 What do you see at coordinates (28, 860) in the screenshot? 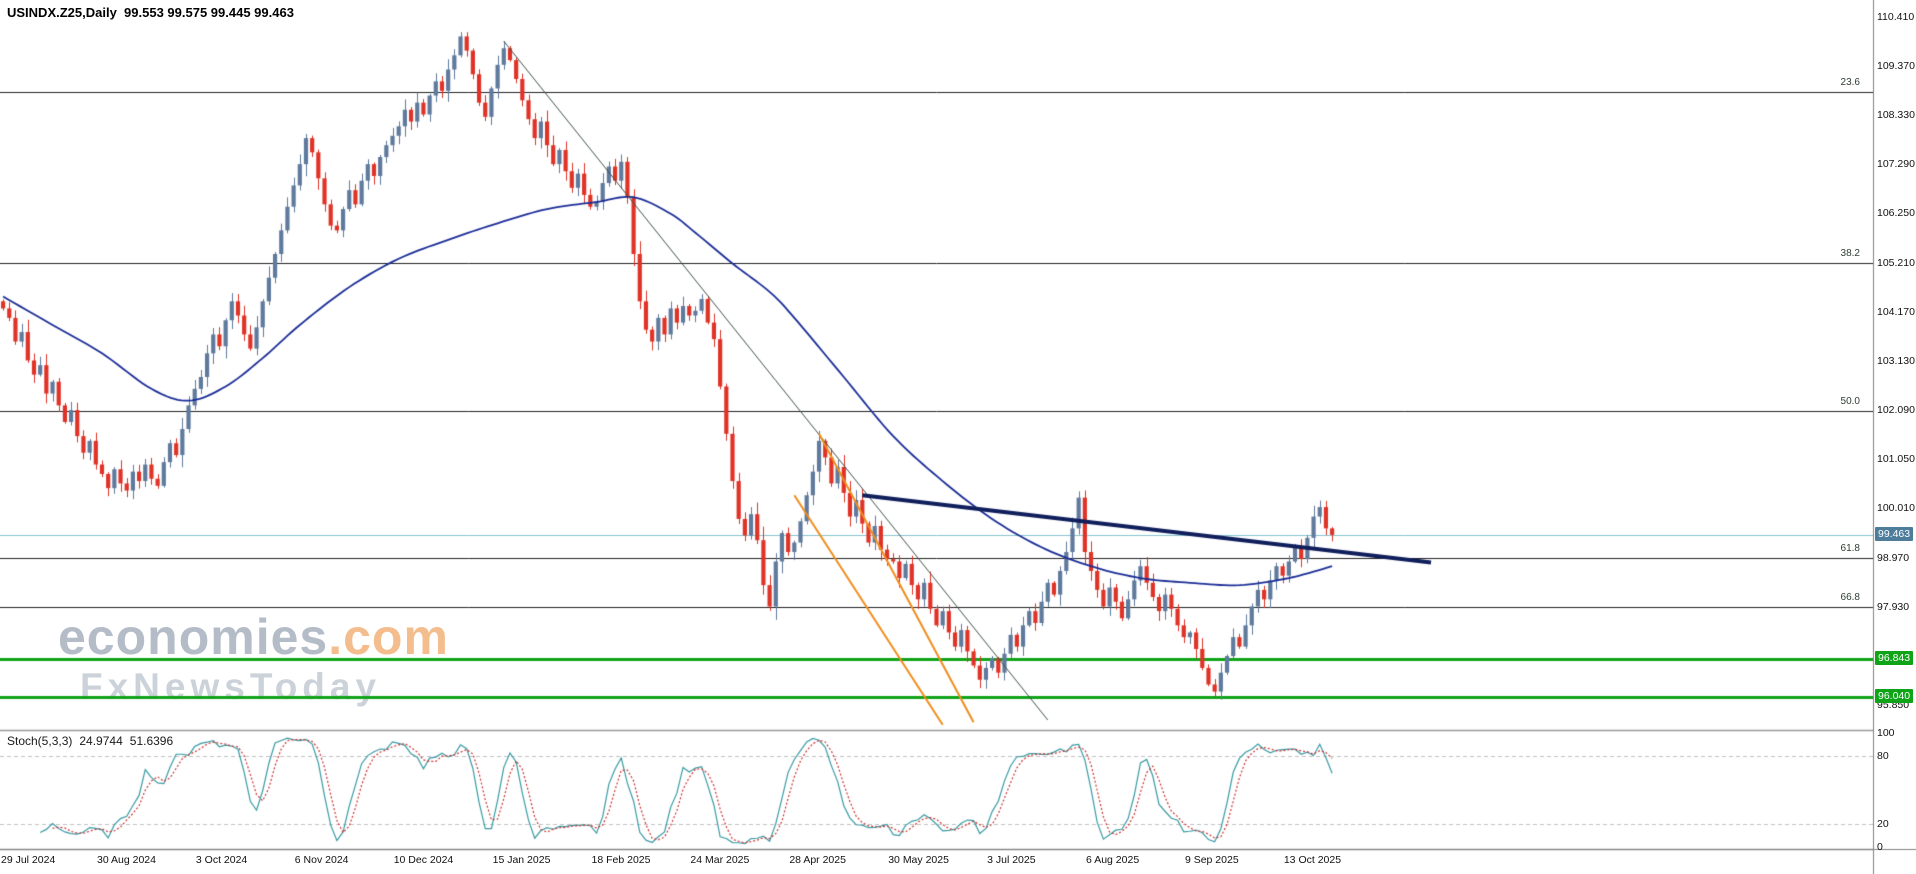
I see `time-axis-label: 29 Jul 2024` at bounding box center [28, 860].